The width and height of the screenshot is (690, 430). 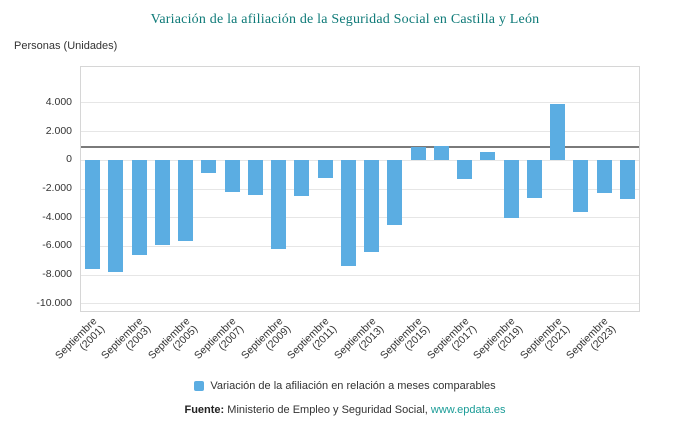 What do you see at coordinates (545, 338) in the screenshot?
I see `x-tick-label-text: Septiembre (2021)` at bounding box center [545, 338].